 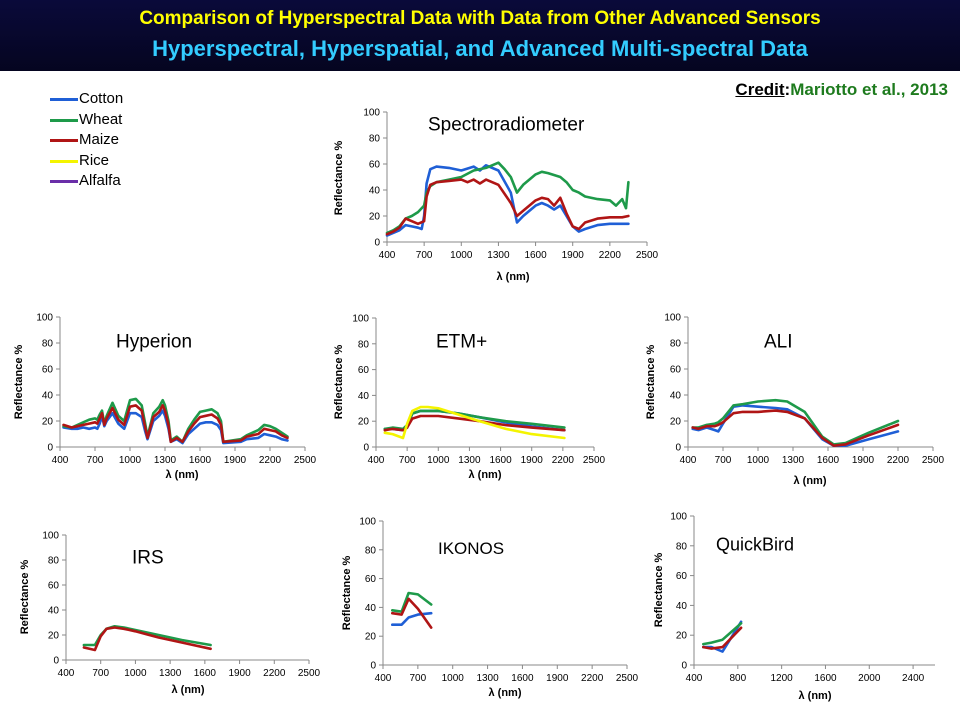 What do you see at coordinates (154, 342) in the screenshot?
I see `chart-title: Hyperion` at bounding box center [154, 342].